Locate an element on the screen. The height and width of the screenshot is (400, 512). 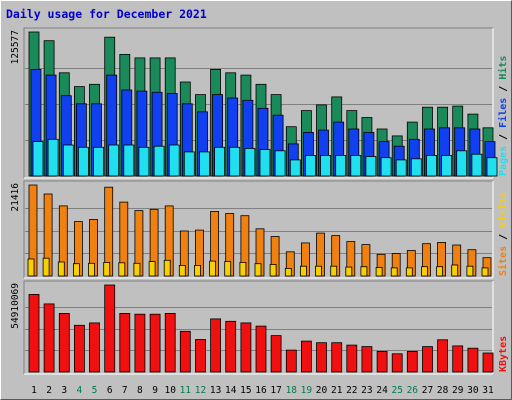
x-tick-label: 26 is located at coordinates (413, 390).